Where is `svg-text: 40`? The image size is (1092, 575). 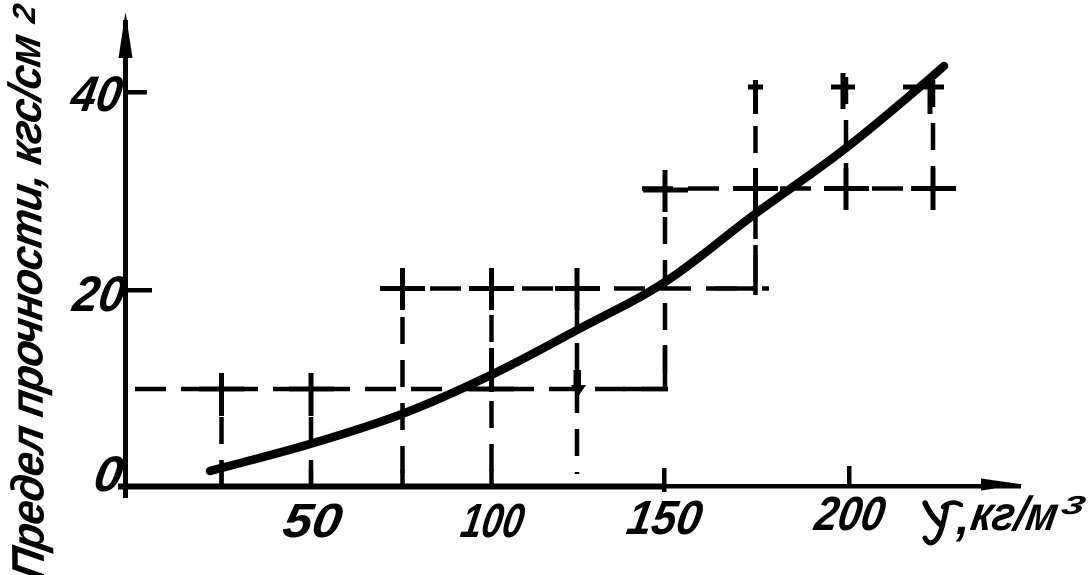
svg-text: 40 is located at coordinates (96, 93).